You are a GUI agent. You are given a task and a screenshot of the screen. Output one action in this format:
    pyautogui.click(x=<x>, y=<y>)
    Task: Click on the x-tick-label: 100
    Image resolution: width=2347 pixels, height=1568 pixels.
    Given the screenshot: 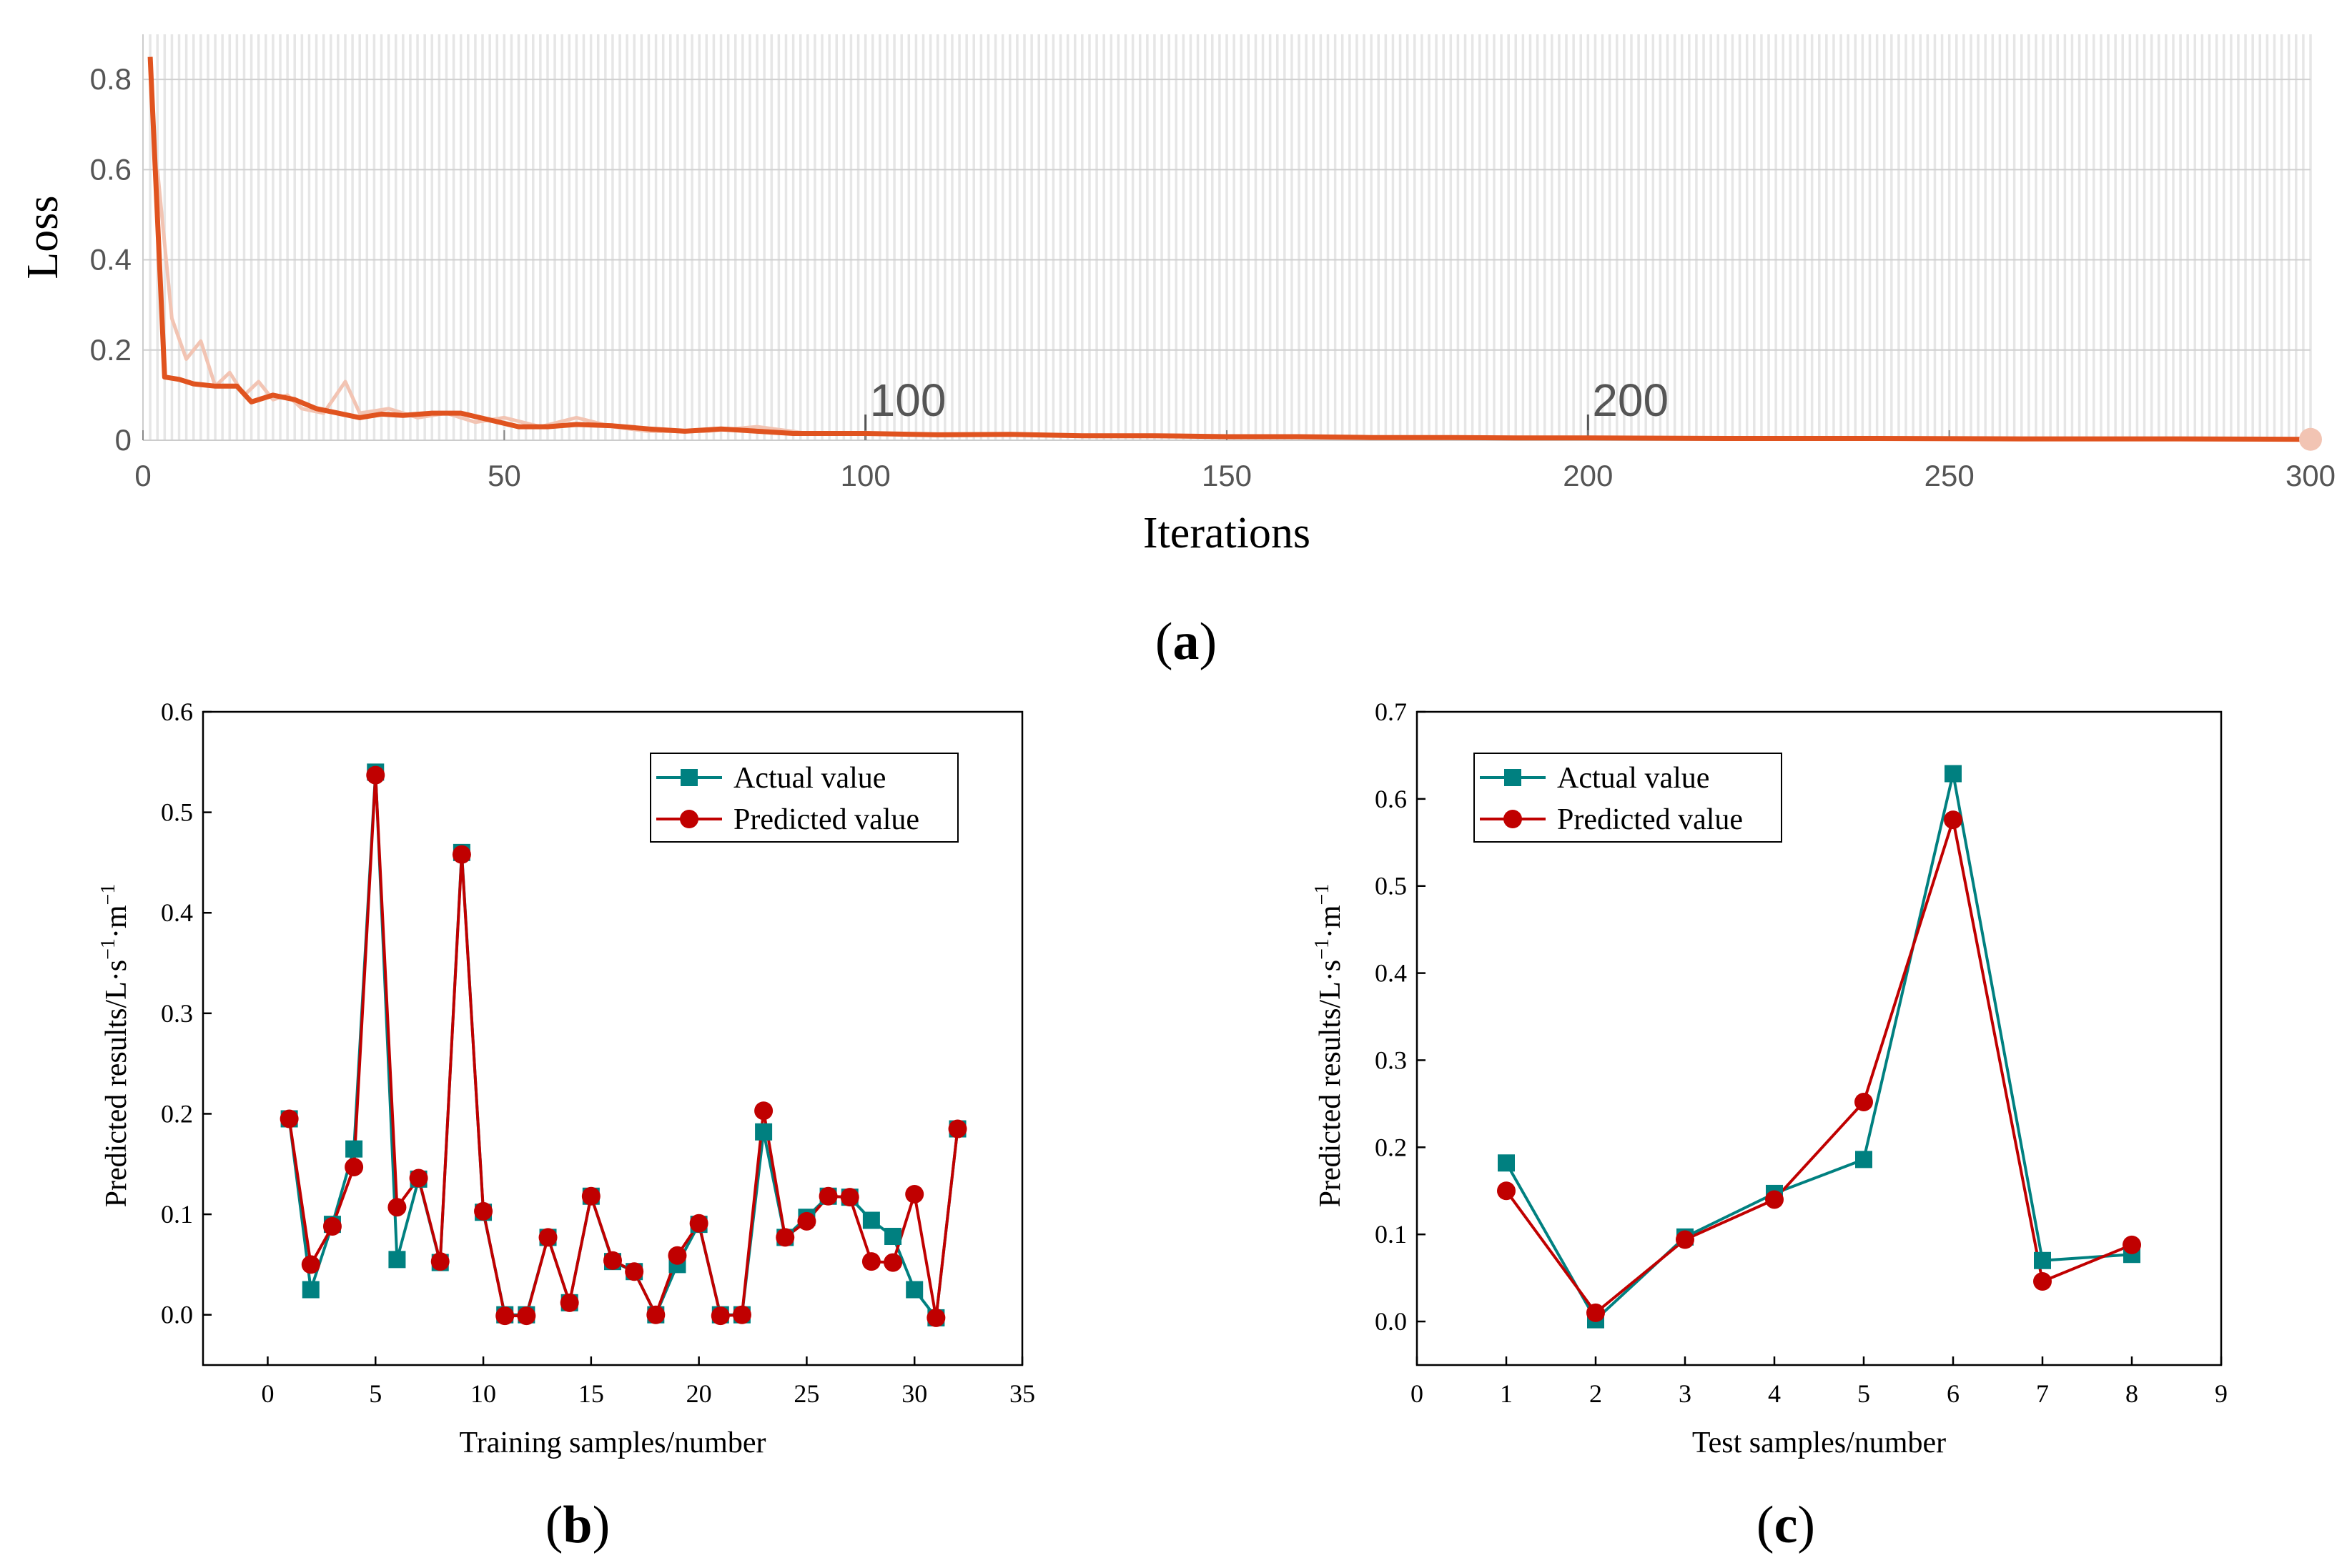 What is the action you would take?
    pyautogui.click(x=866, y=475)
    